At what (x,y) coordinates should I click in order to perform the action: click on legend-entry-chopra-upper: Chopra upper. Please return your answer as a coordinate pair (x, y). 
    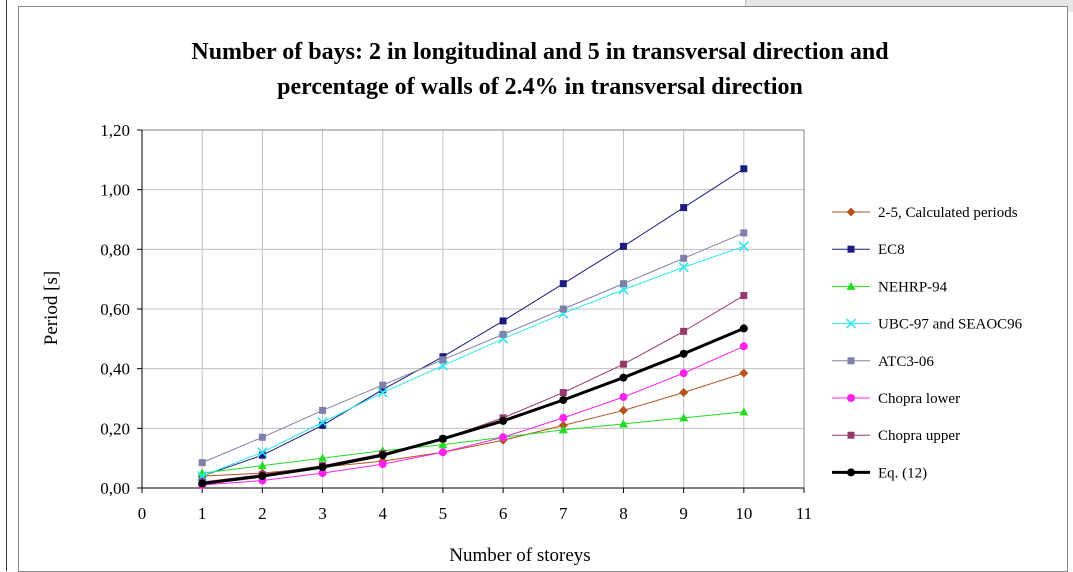
    Looking at the image, I should click on (896, 436).